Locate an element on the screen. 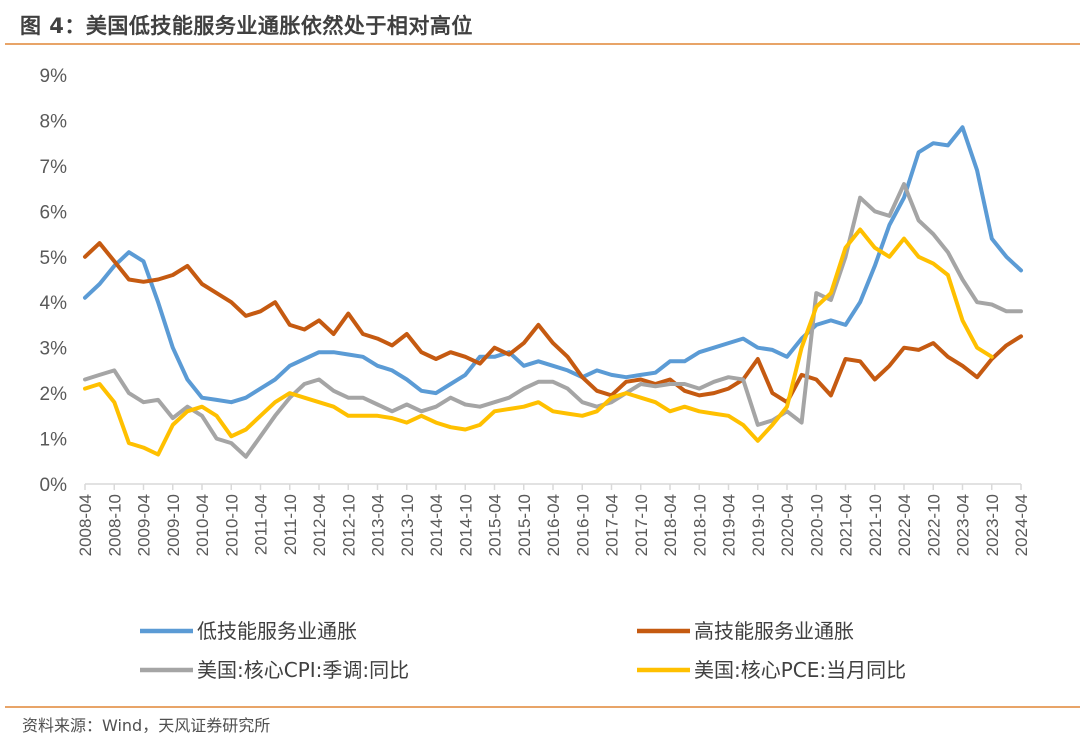 This screenshot has height=747, width=1080. x-tick-label: 2021-10 is located at coordinates (875, 525).